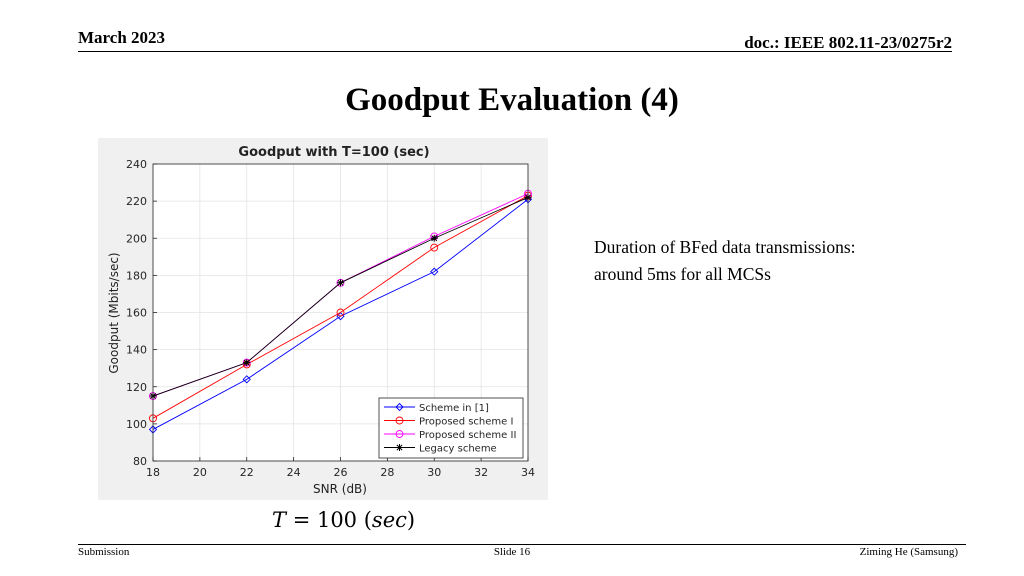 The image size is (1024, 576). I want to click on footer-slide-number: Slide 16, so click(512, 552).